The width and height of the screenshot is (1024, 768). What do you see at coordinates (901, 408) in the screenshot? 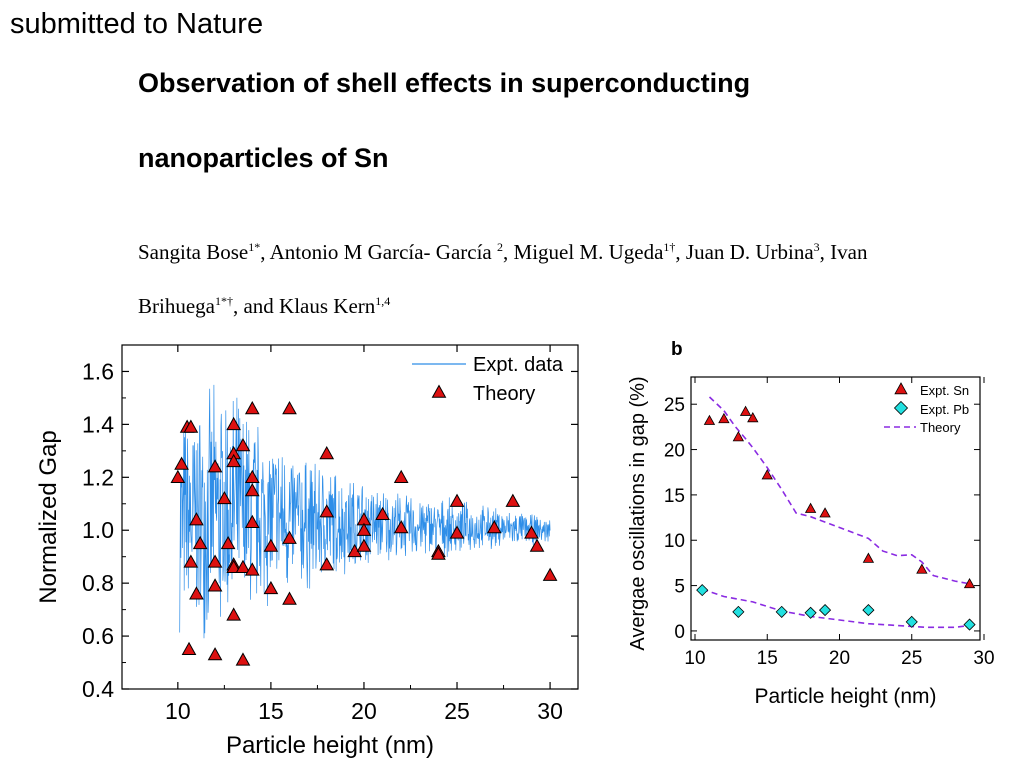
I see `legend-marker-pb` at bounding box center [901, 408].